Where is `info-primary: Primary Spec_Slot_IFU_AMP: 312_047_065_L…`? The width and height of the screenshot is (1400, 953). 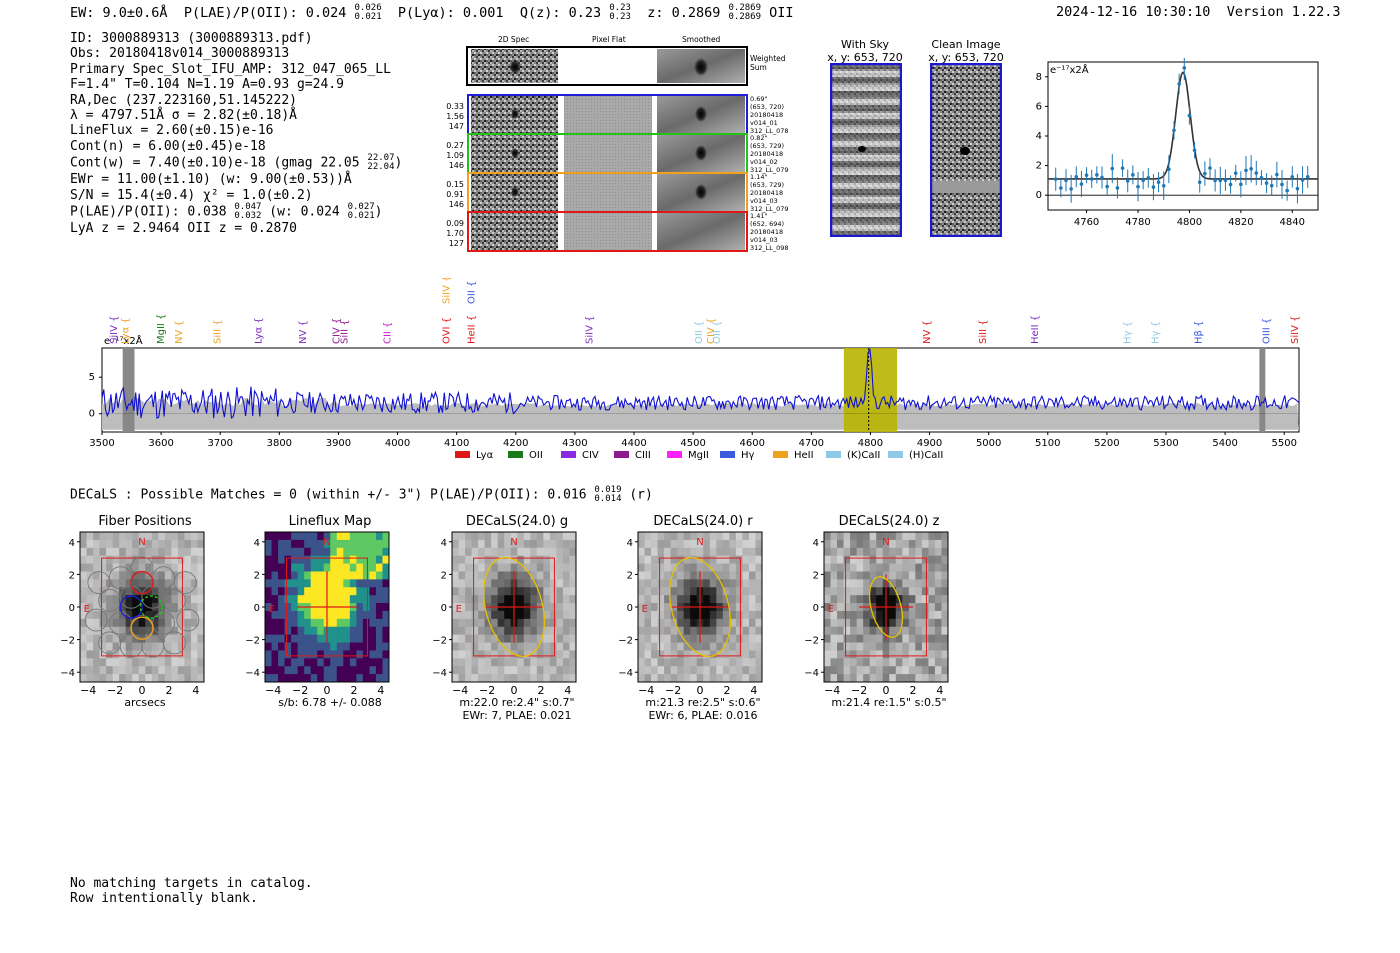
info-primary: Primary Spec_Slot_IFU_AMP: 312_047_065_L… is located at coordinates (230, 69).